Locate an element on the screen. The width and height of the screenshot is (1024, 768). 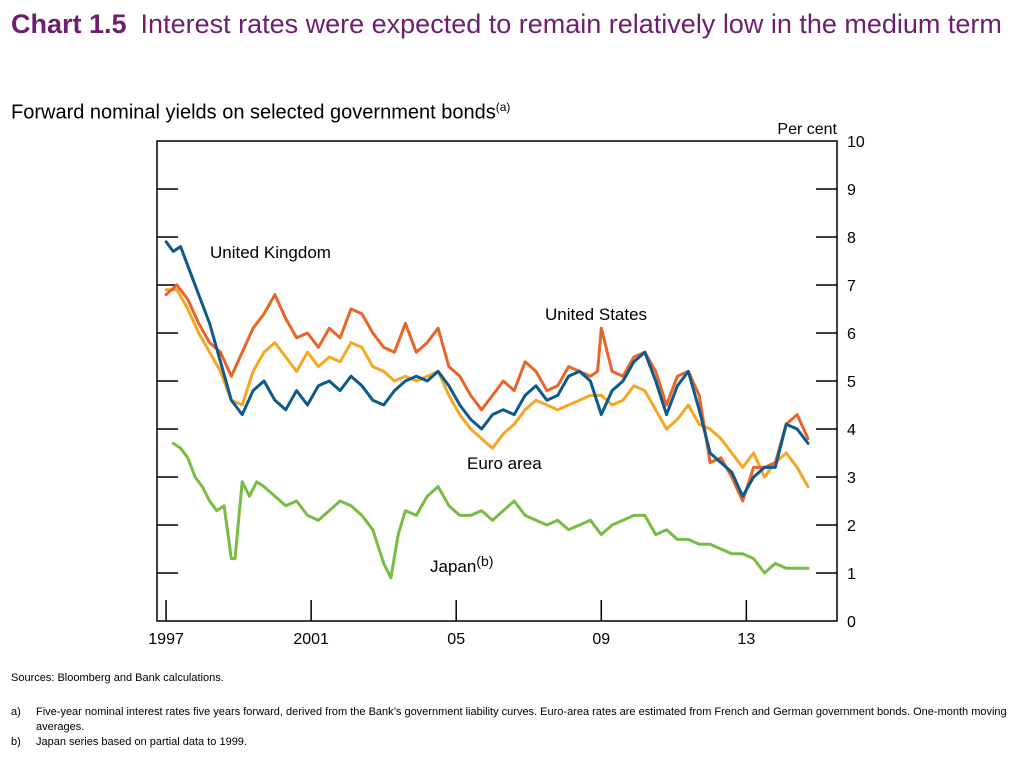
footnote-b-key: b) is located at coordinates (16, 742).